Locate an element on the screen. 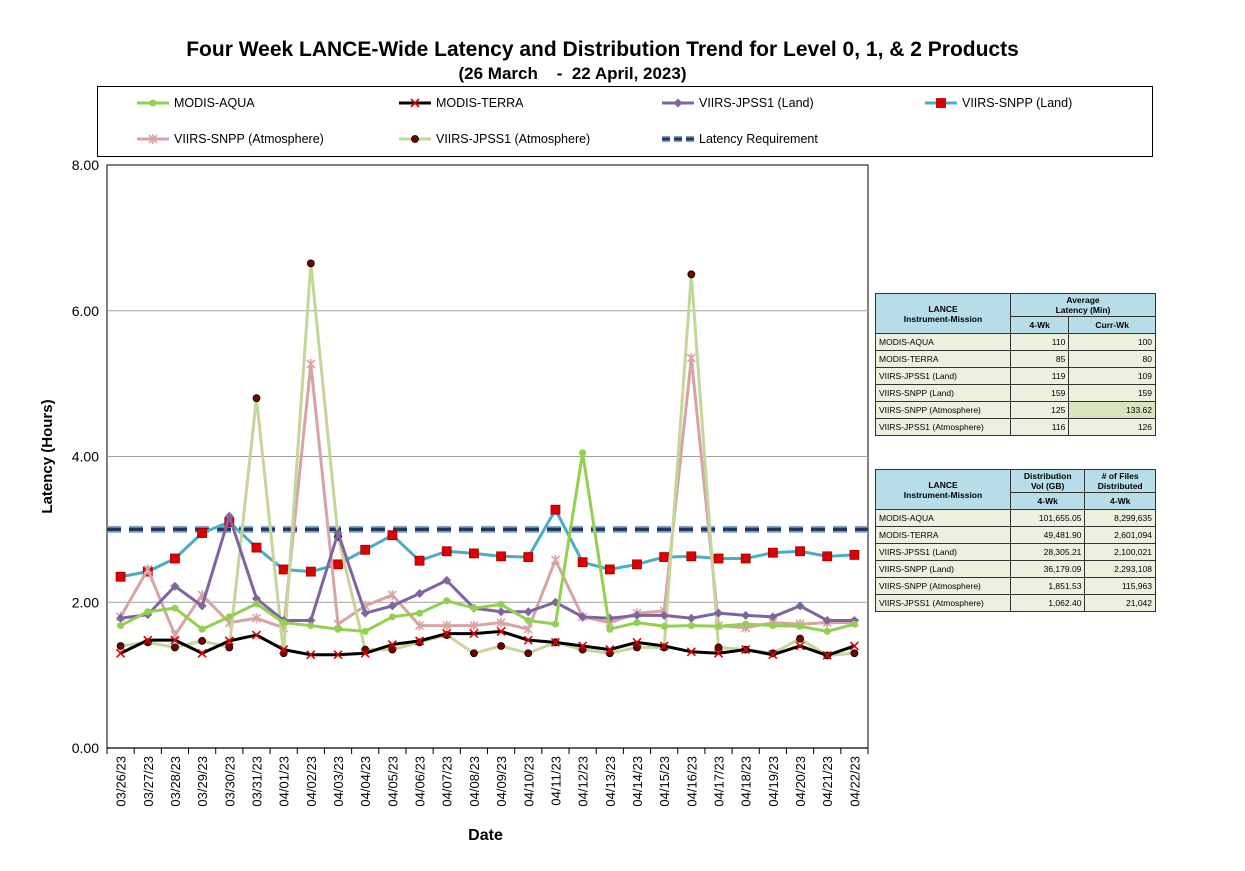  table-cell-4wk: 116 is located at coordinates (1039, 427).